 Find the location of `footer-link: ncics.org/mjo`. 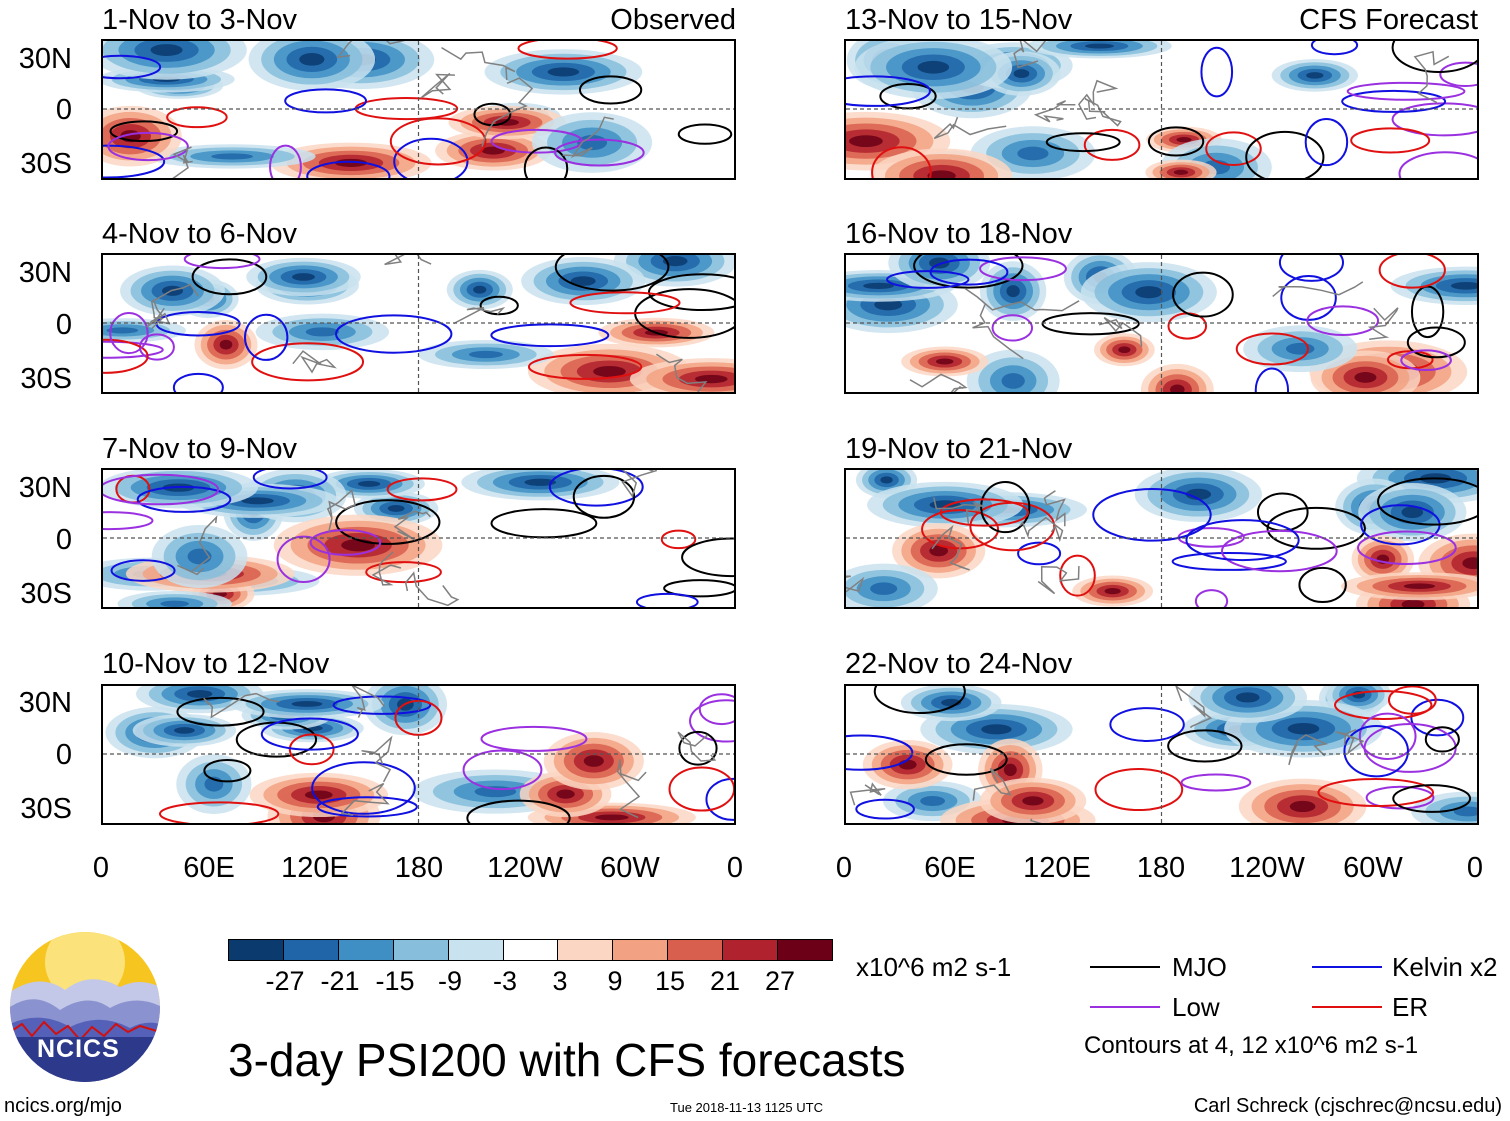

footer-link: ncics.org/mjo is located at coordinates (63, 1106).